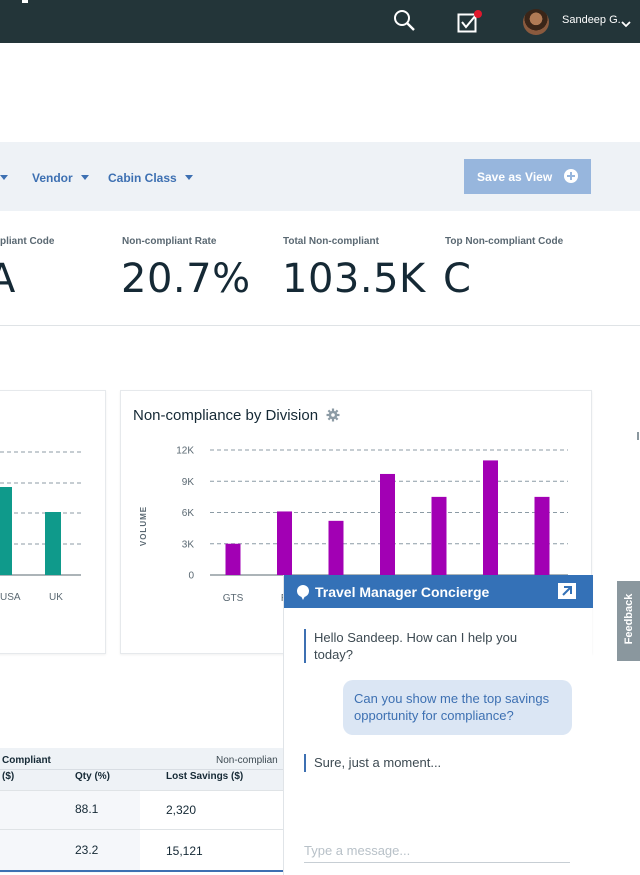  Describe the element at coordinates (468, 23) in the screenshot. I see `tasks-check-icon` at that location.